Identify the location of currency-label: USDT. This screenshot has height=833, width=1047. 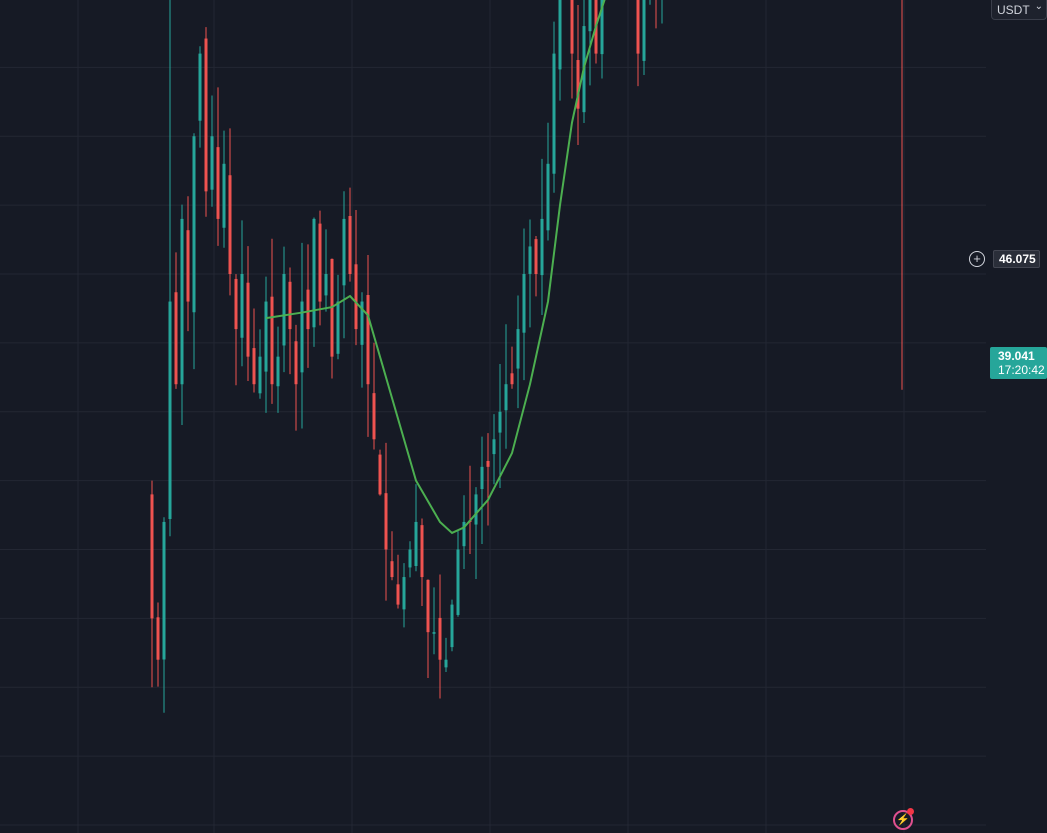
(1013, 9).